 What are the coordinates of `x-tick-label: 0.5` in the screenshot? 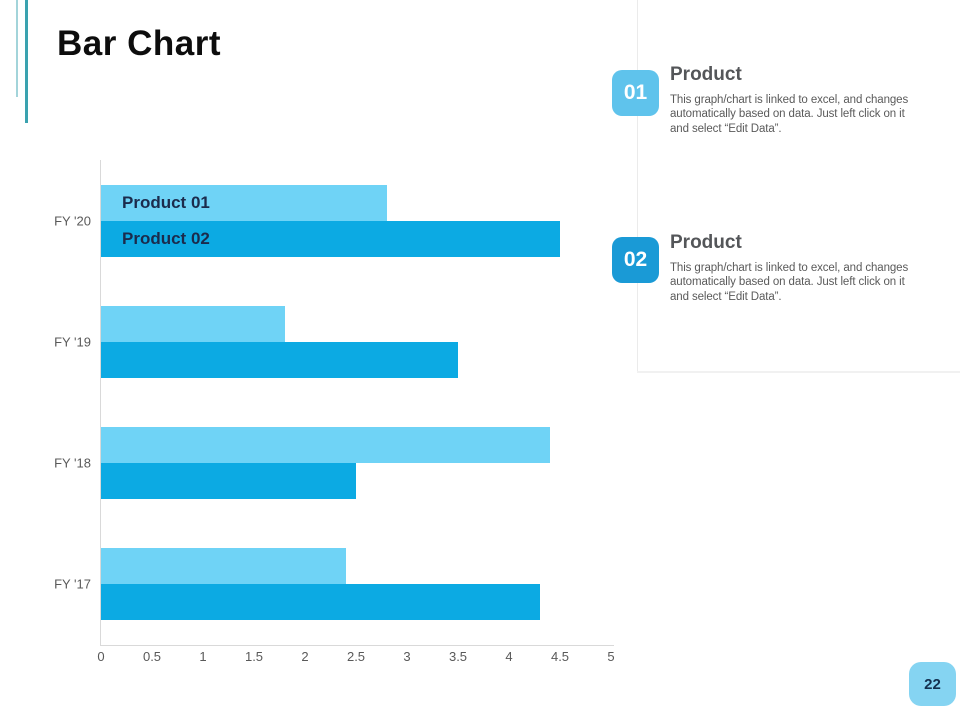 It's located at (152, 656).